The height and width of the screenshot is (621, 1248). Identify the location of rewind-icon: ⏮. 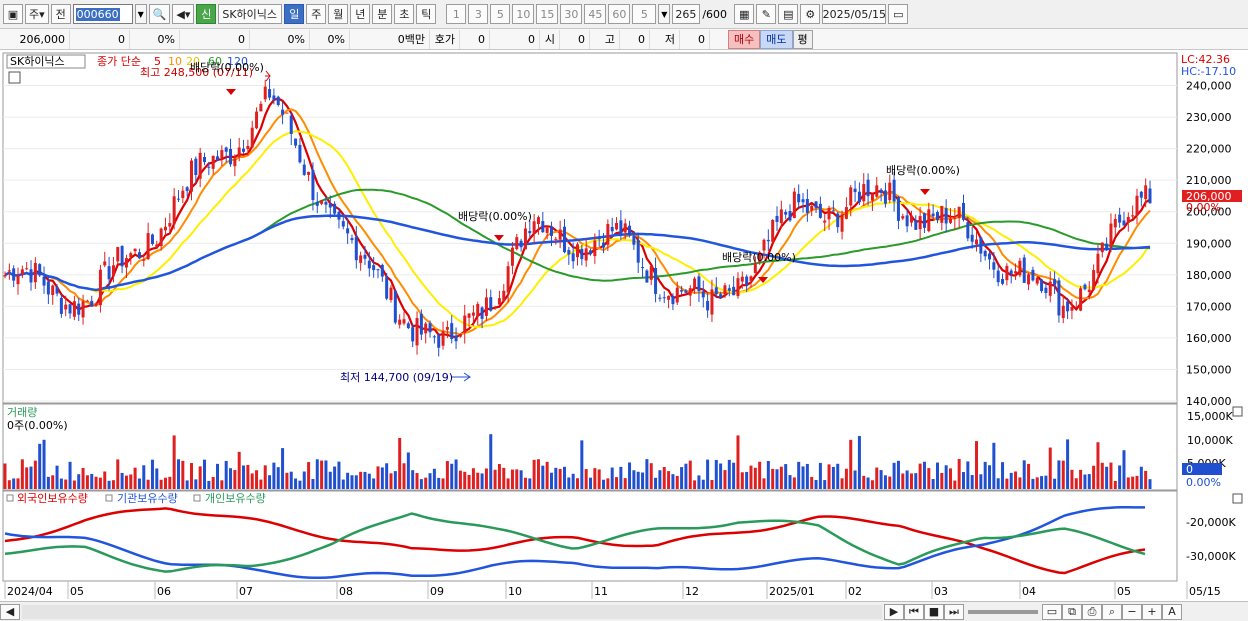
(914, 611).